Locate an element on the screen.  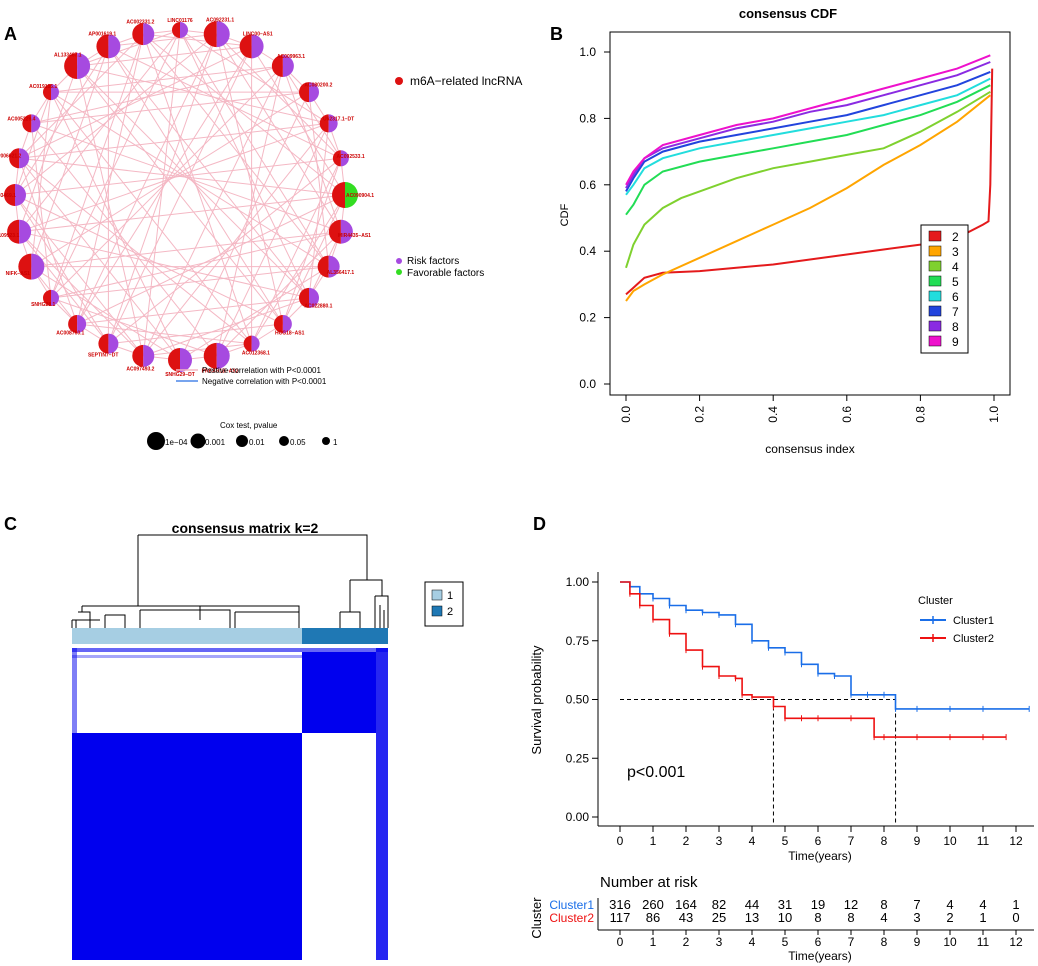
cox-label-5: 1 is located at coordinates (335, 442).